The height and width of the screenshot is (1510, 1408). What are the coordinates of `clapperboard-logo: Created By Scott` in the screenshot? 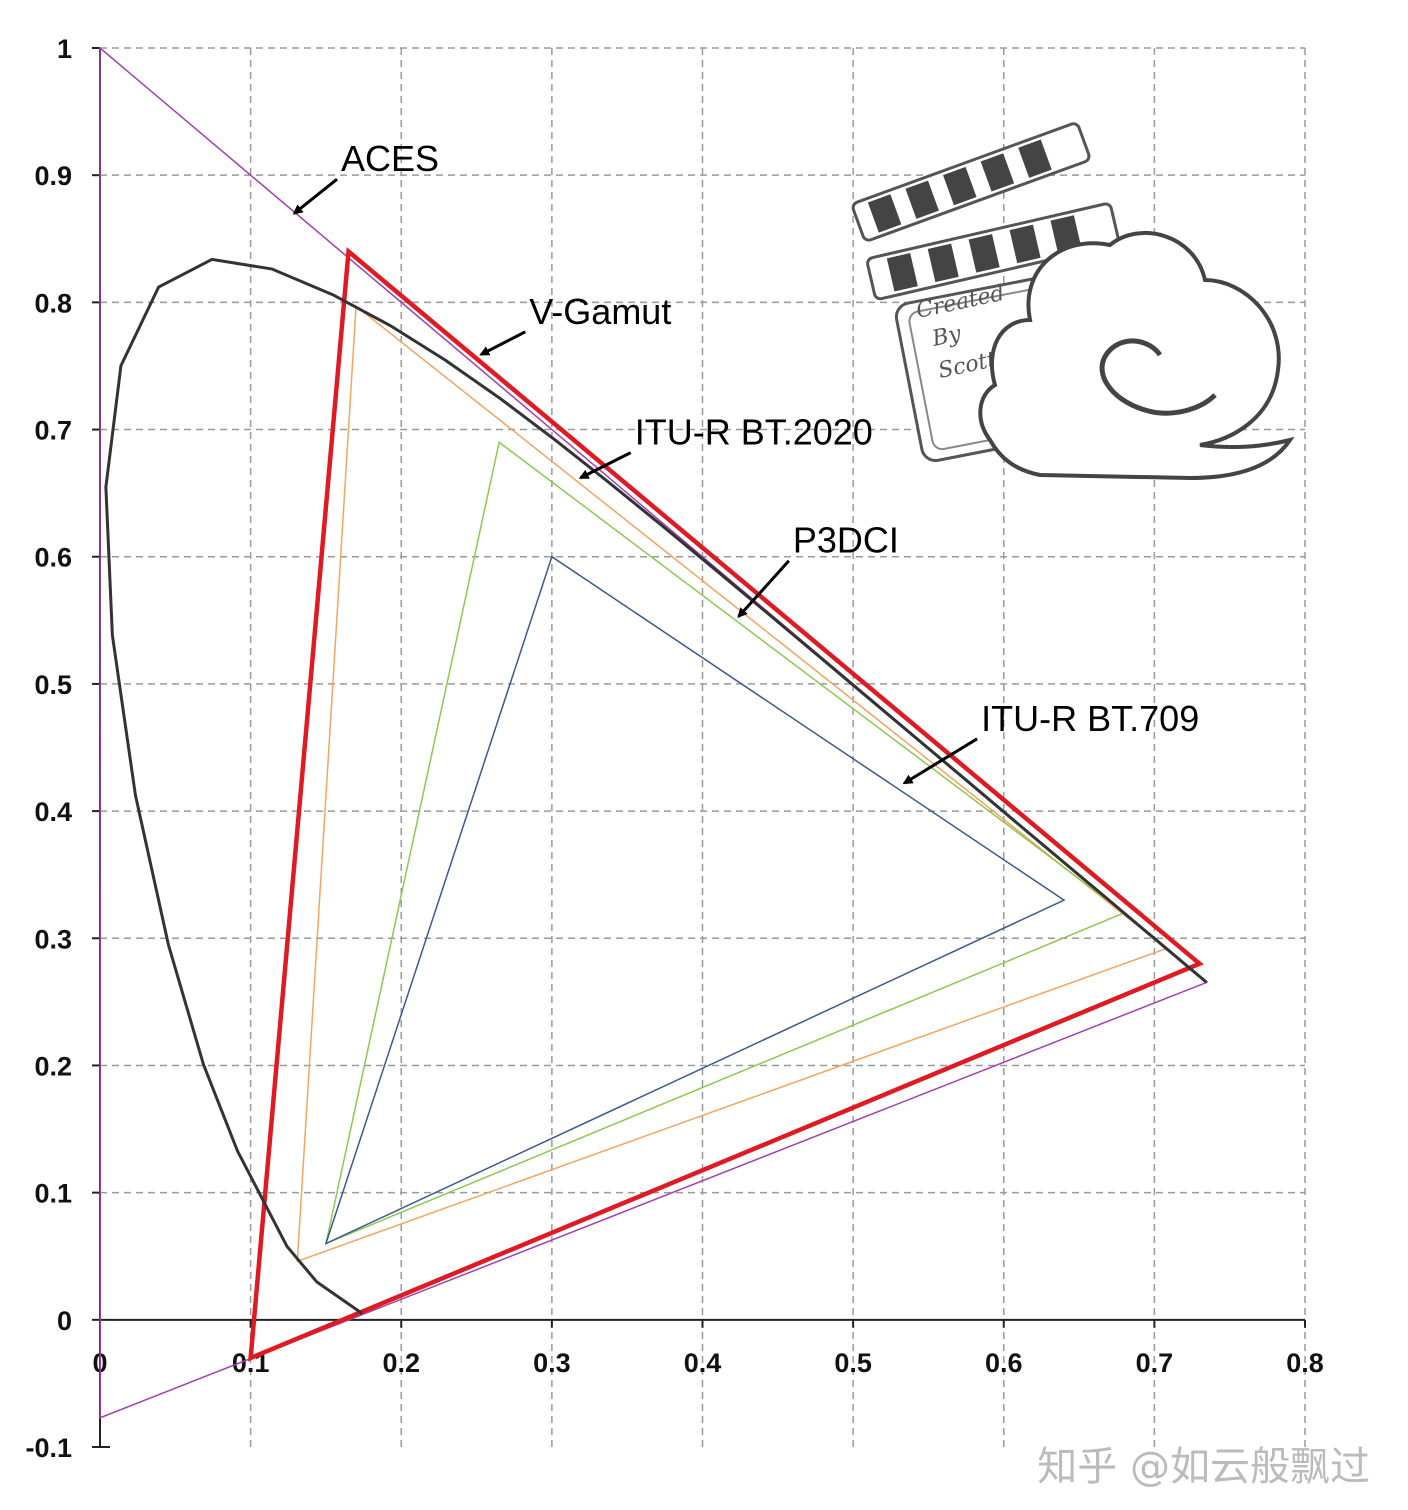 It's located at (1073, 301).